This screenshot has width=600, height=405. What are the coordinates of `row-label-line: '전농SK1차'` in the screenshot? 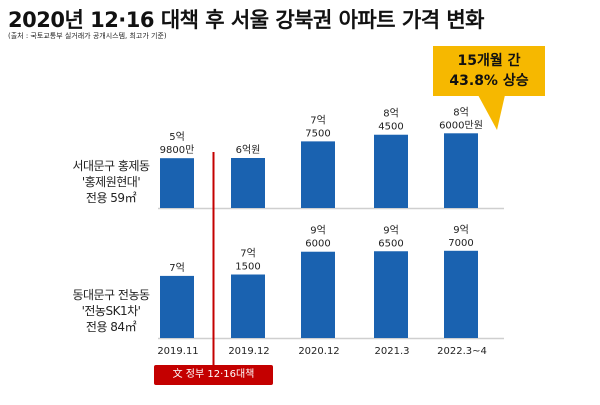 It's located at (111, 311).